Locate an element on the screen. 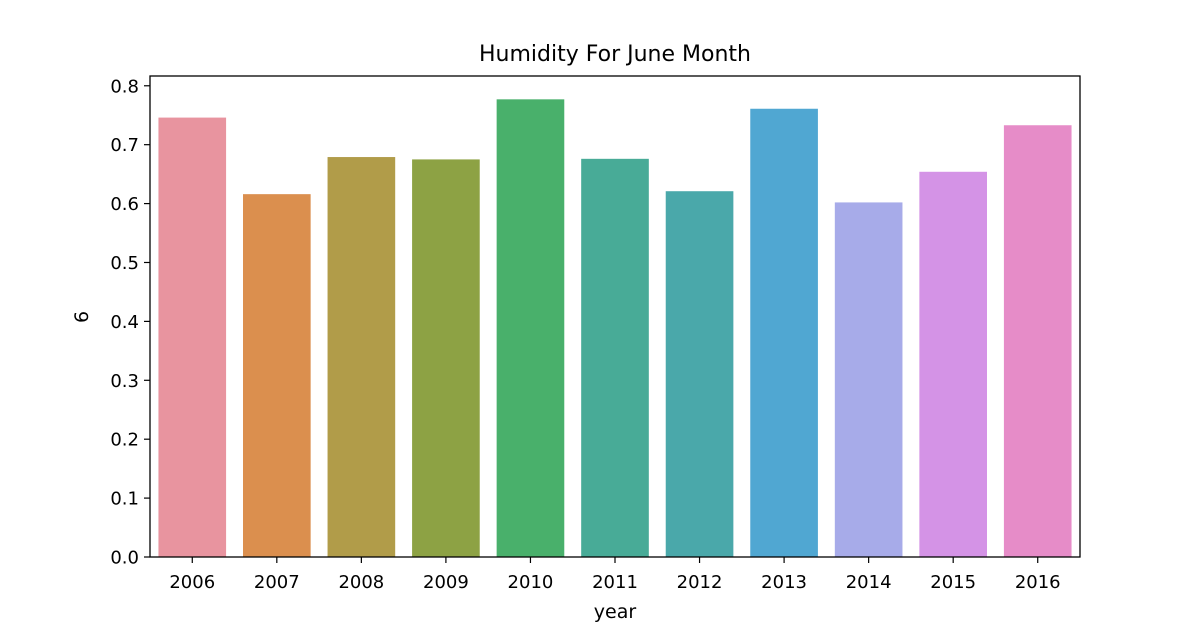 The image size is (1200, 627). y-tick-label: 0.2 is located at coordinates (124, 440).